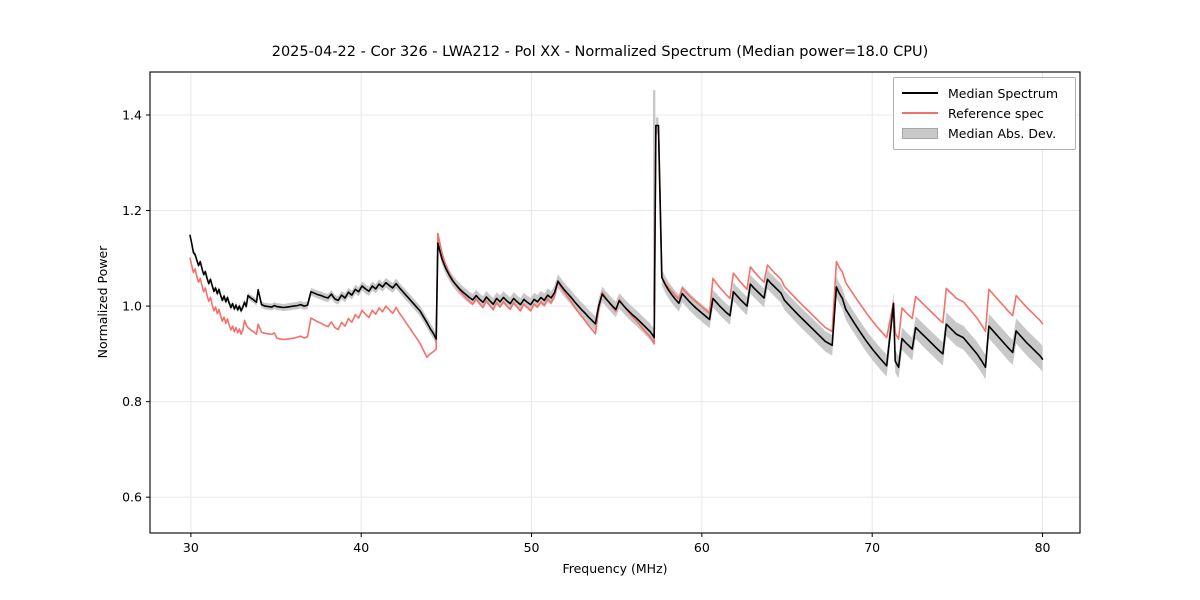 The height and width of the screenshot is (600, 1200). I want to click on legend-item-median-abs-dev: Median Abs. Dev., so click(984, 133).